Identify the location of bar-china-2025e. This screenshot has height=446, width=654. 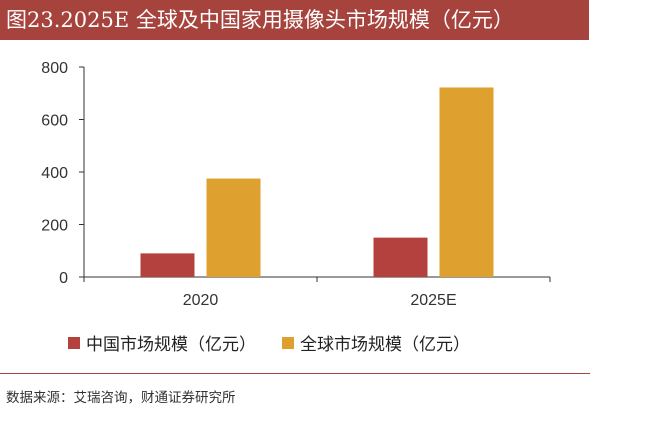
(400, 257).